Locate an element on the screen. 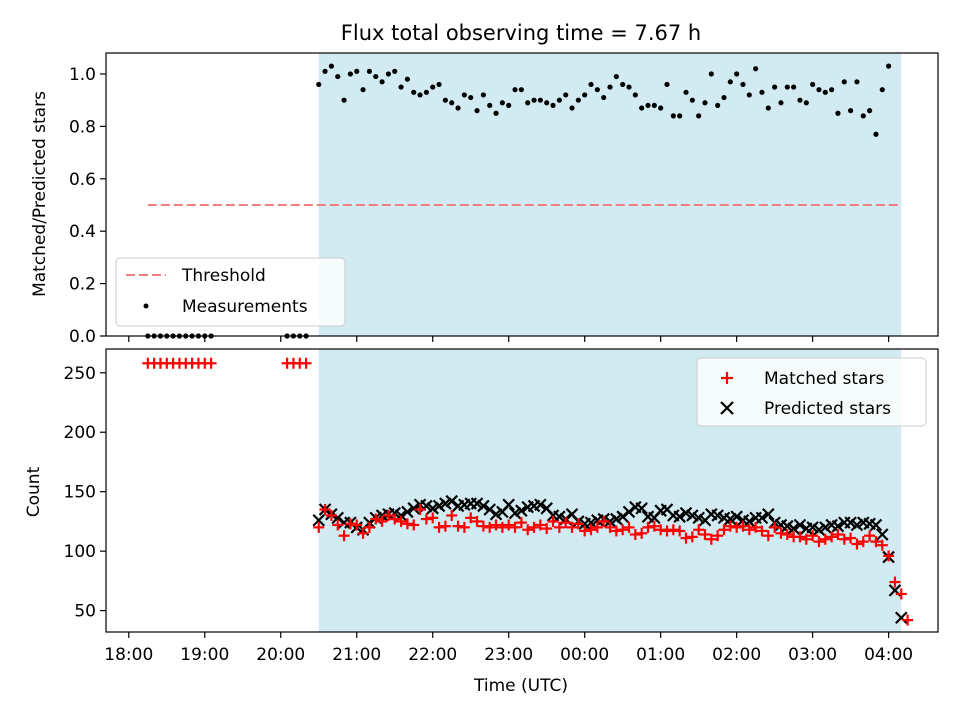  count-y-label: Count is located at coordinates (34, 491).